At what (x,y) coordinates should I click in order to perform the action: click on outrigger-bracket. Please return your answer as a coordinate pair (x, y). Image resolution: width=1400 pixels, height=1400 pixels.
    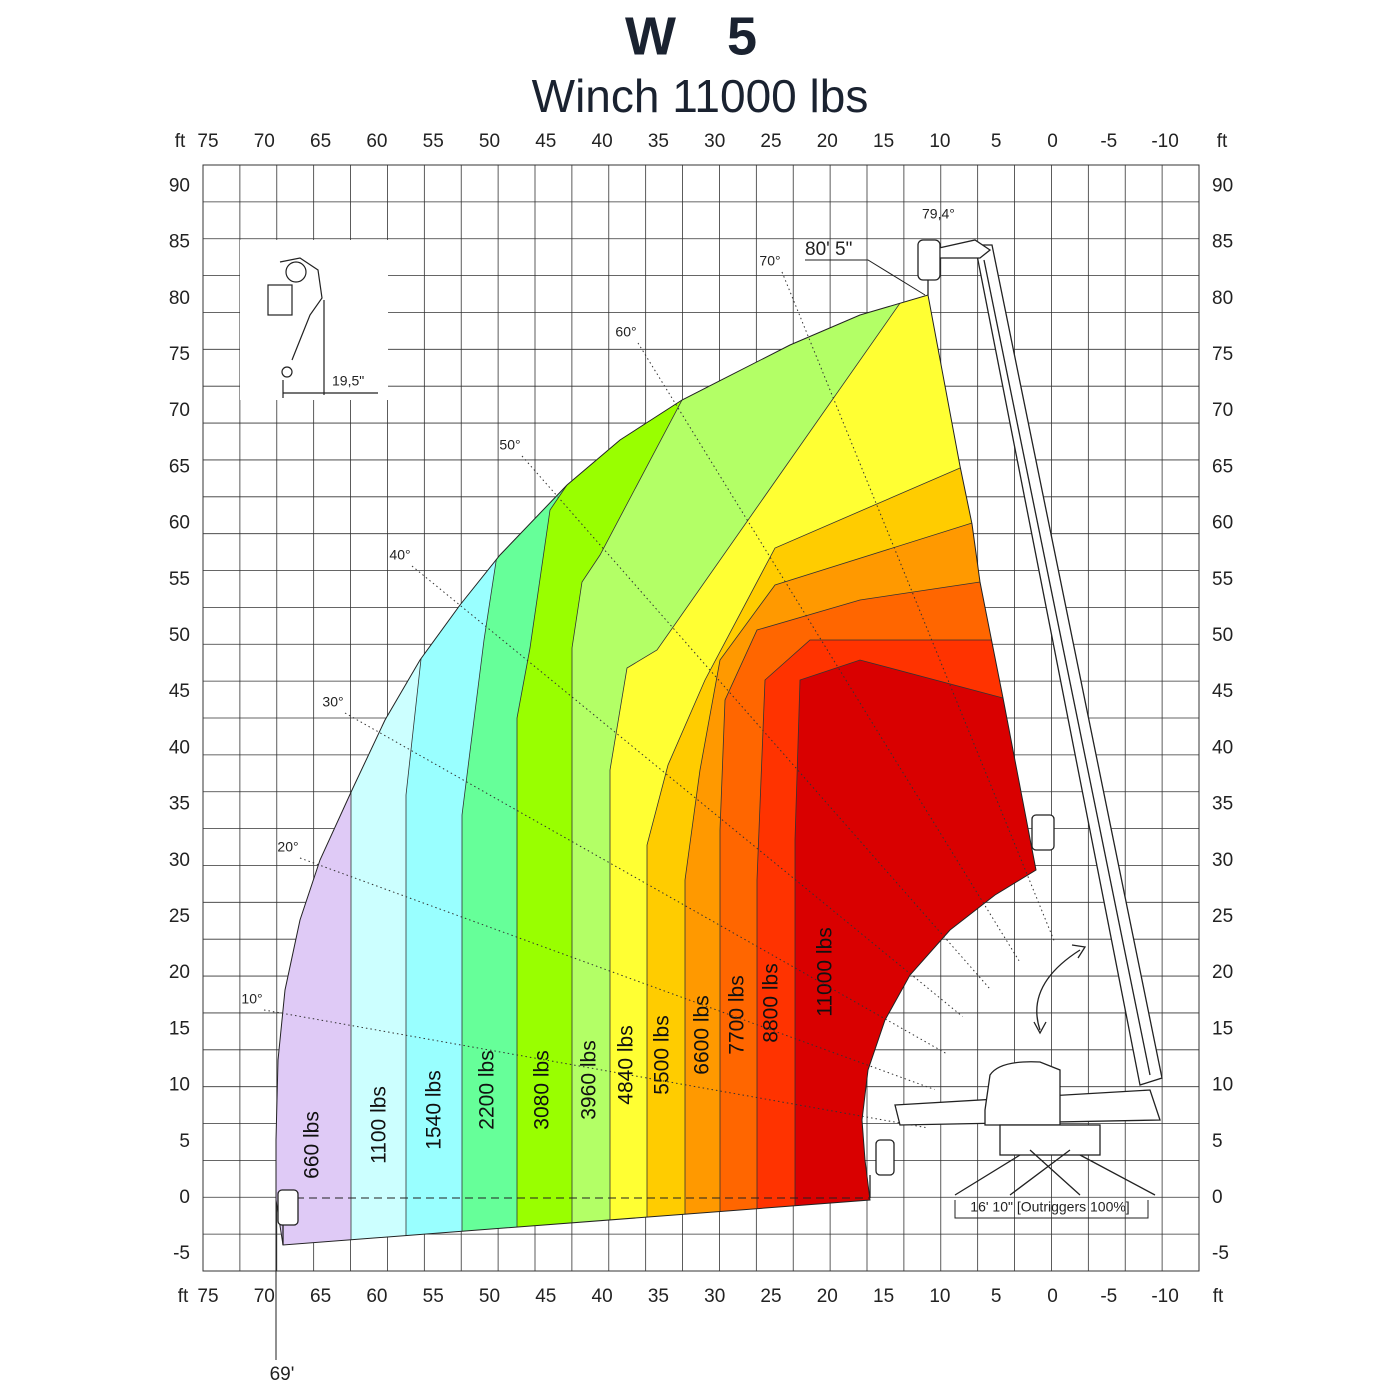
    Looking at the image, I should click on (1051, 1209).